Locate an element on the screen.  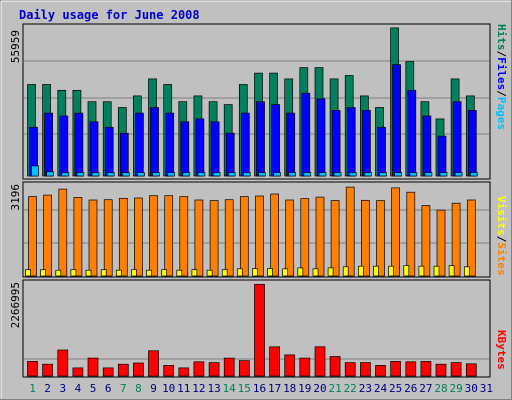
day-label: 18 is located at coordinates (289, 388).